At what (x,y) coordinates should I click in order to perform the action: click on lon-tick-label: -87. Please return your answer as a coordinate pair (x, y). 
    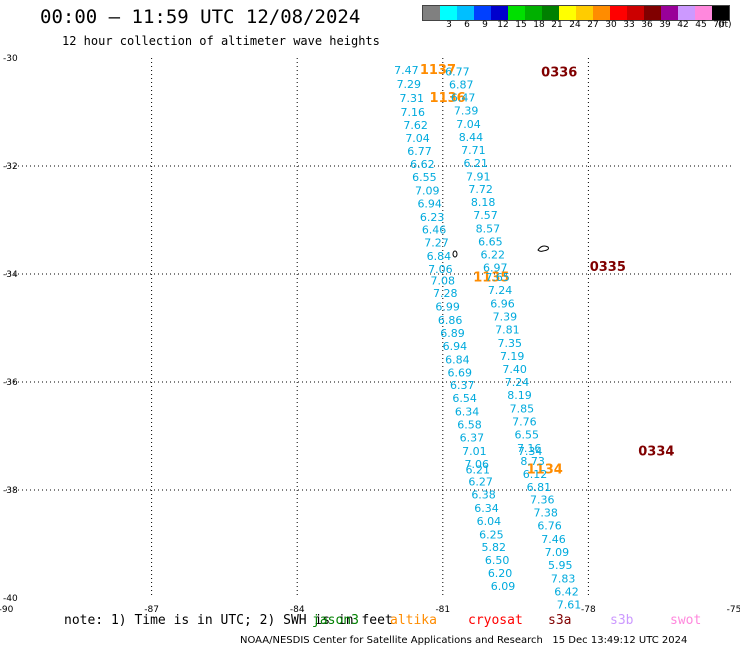
    Looking at the image, I should click on (151, 610).